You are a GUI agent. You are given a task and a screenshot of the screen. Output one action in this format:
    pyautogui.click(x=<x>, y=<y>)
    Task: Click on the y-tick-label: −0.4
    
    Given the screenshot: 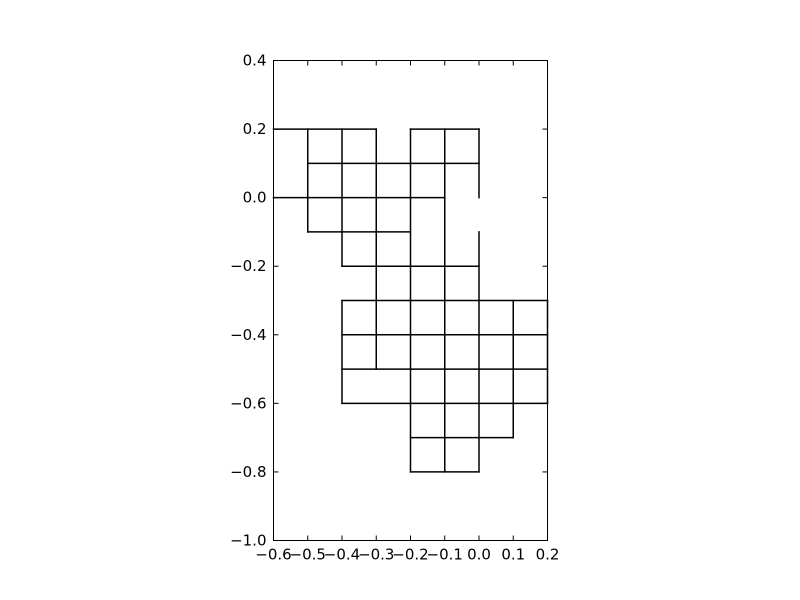 What is the action you would take?
    pyautogui.click(x=248, y=335)
    